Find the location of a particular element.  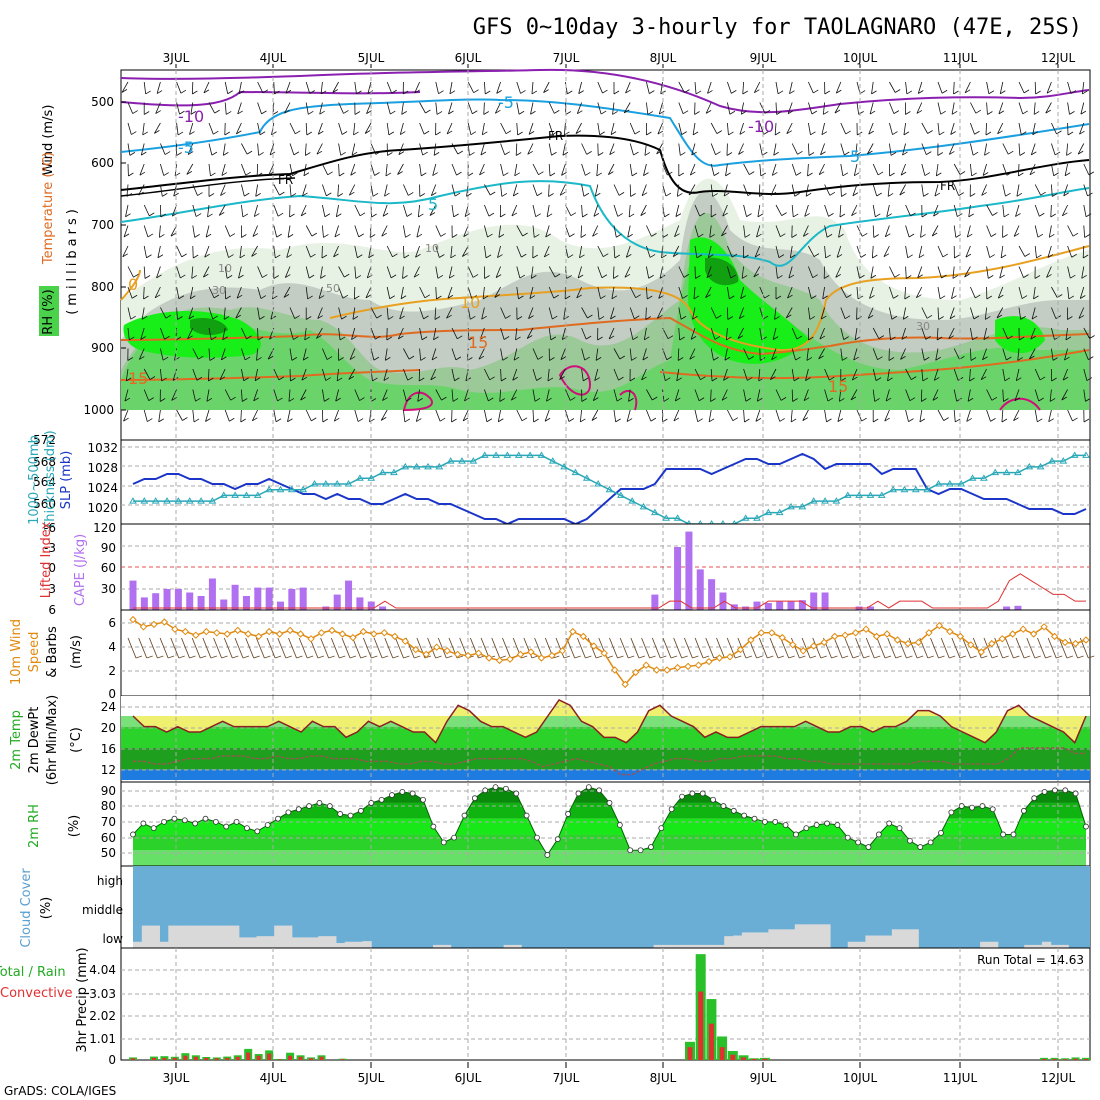

top-label-7JUL: 7JUL is located at coordinates (566, 58).